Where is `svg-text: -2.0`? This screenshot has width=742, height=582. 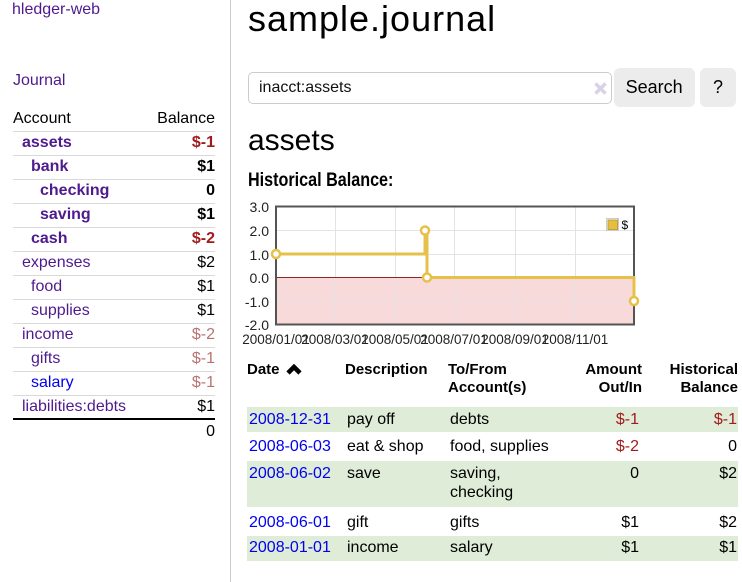 svg-text: -2.0 is located at coordinates (257, 325).